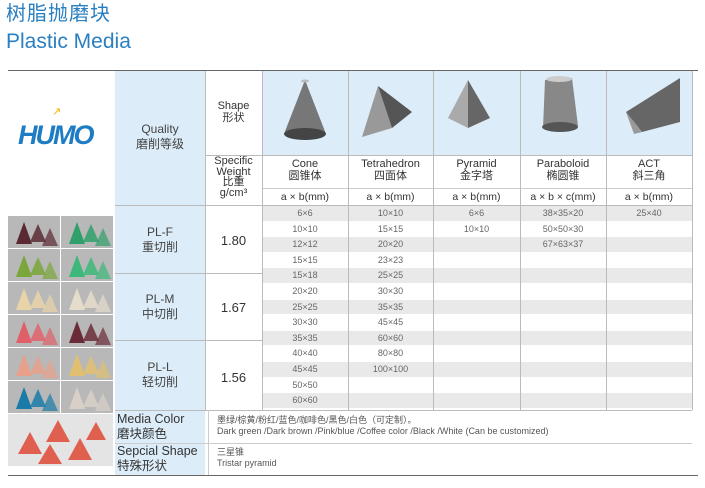 This screenshot has height=488, width=705. I want to click on size-cell: 50×50×30, so click(563, 228).